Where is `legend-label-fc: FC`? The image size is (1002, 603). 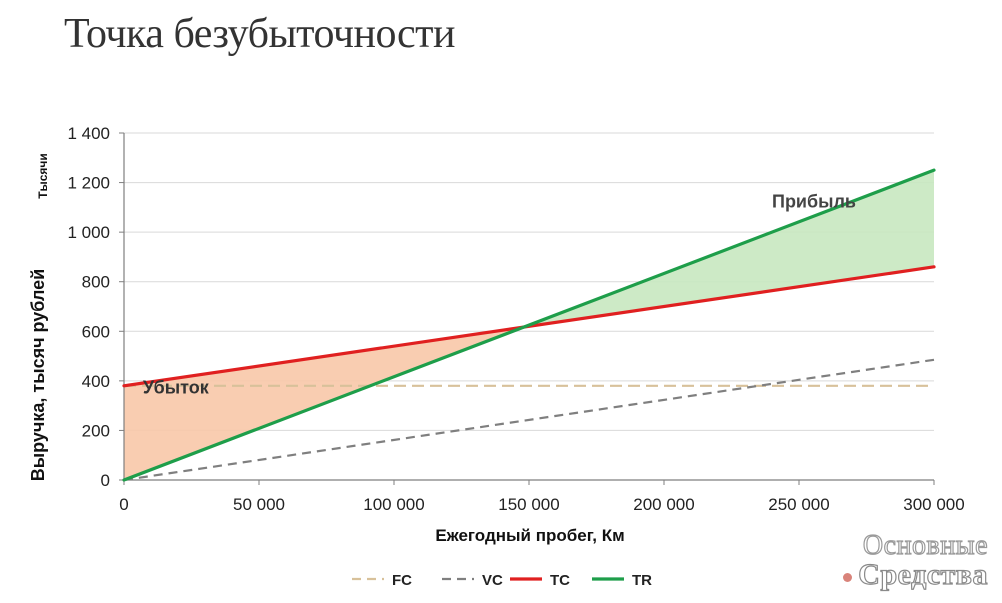 legend-label-fc: FC is located at coordinates (402, 580).